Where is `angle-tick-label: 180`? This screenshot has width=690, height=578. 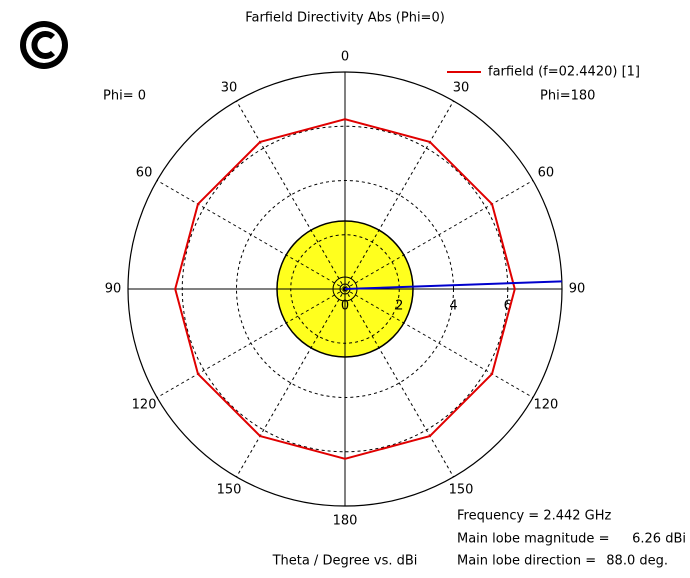 angle-tick-label: 180 is located at coordinates (345, 521).